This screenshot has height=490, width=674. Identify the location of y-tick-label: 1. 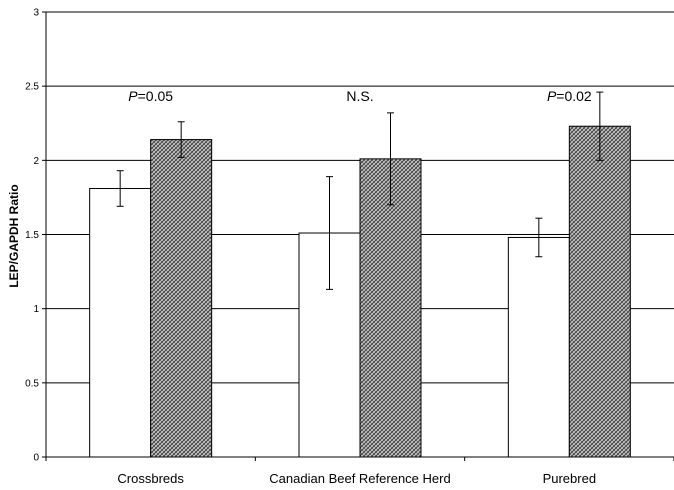
(36, 309).